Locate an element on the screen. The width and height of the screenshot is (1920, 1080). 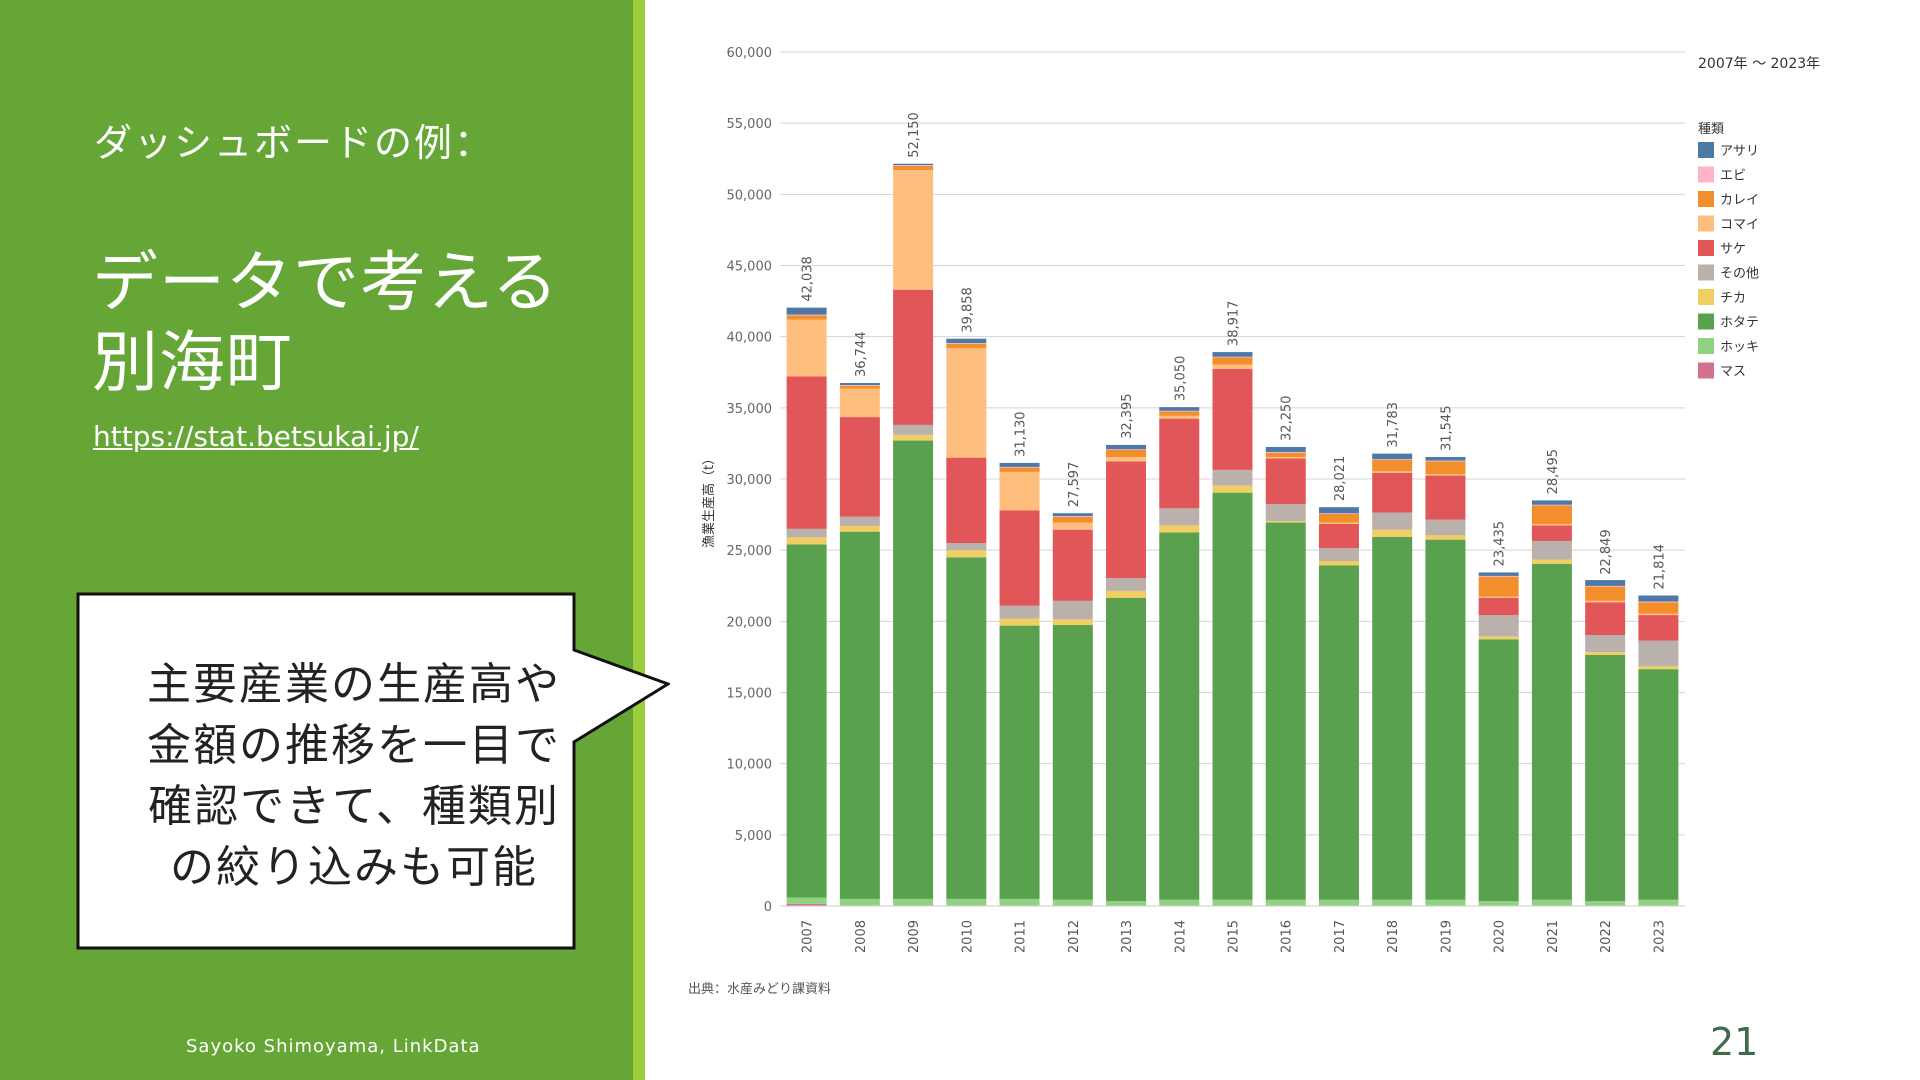
slide-title: データで考える 別海町 is located at coordinates (352, 323).